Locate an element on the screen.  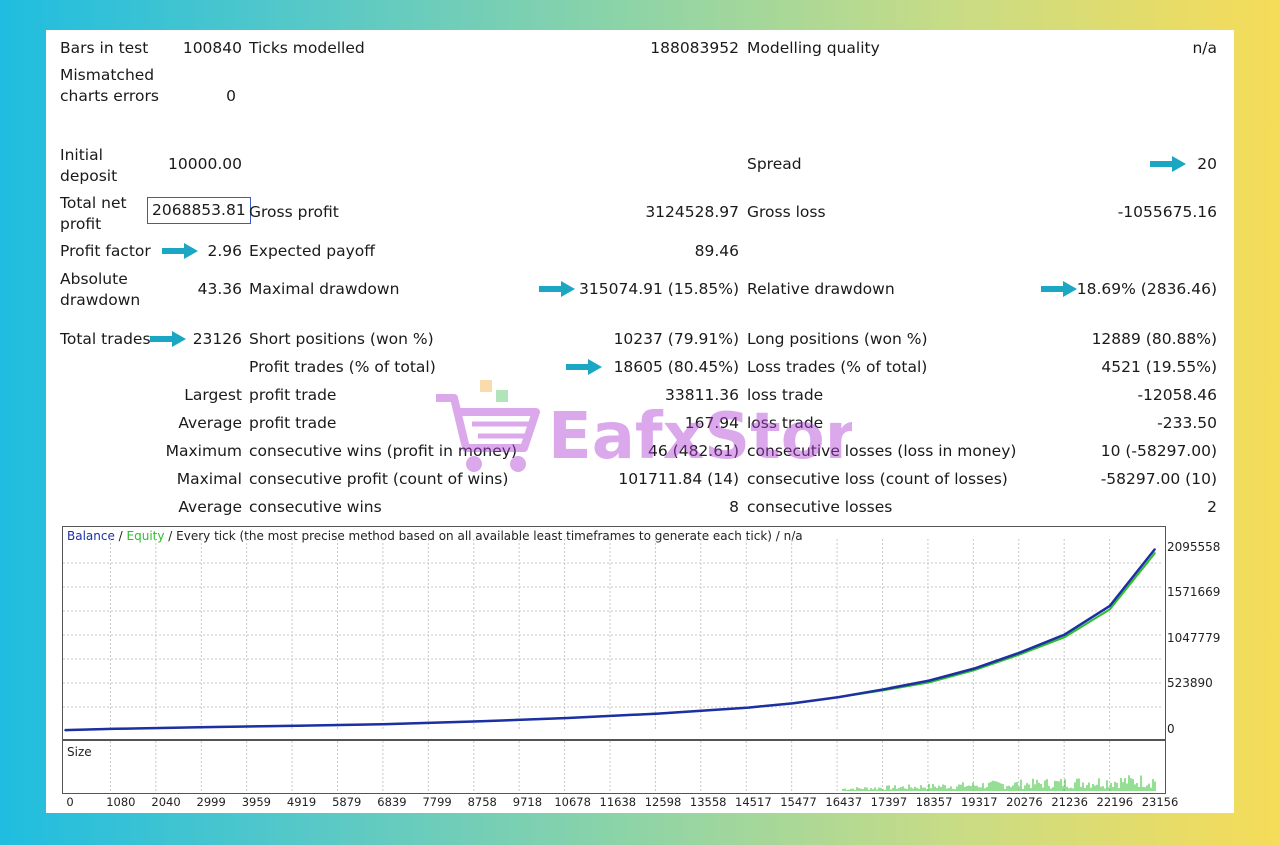
ltrades-label: Loss trades (% of total) is located at coordinates (837, 367).